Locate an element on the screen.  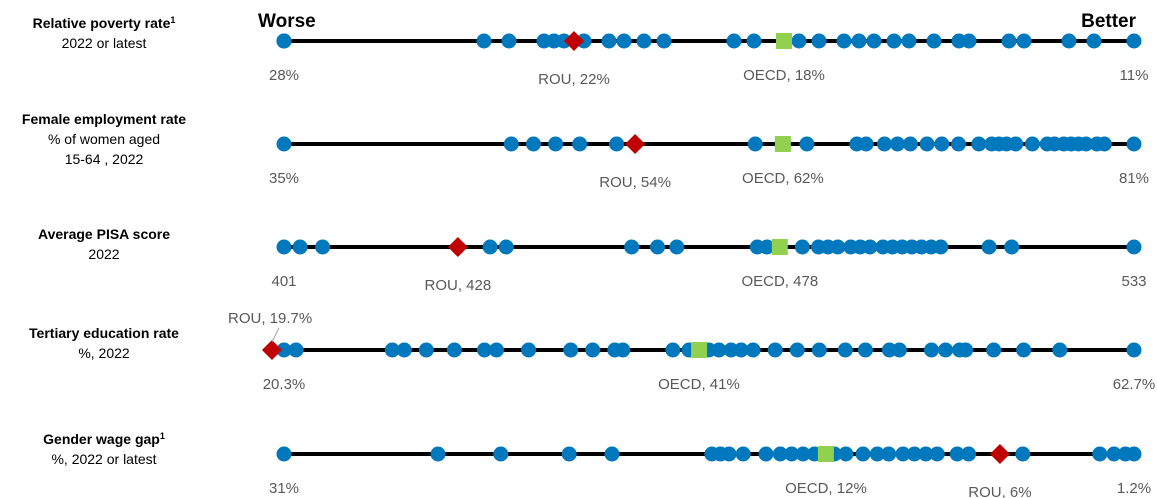
min-label: 401 is located at coordinates (283, 281).